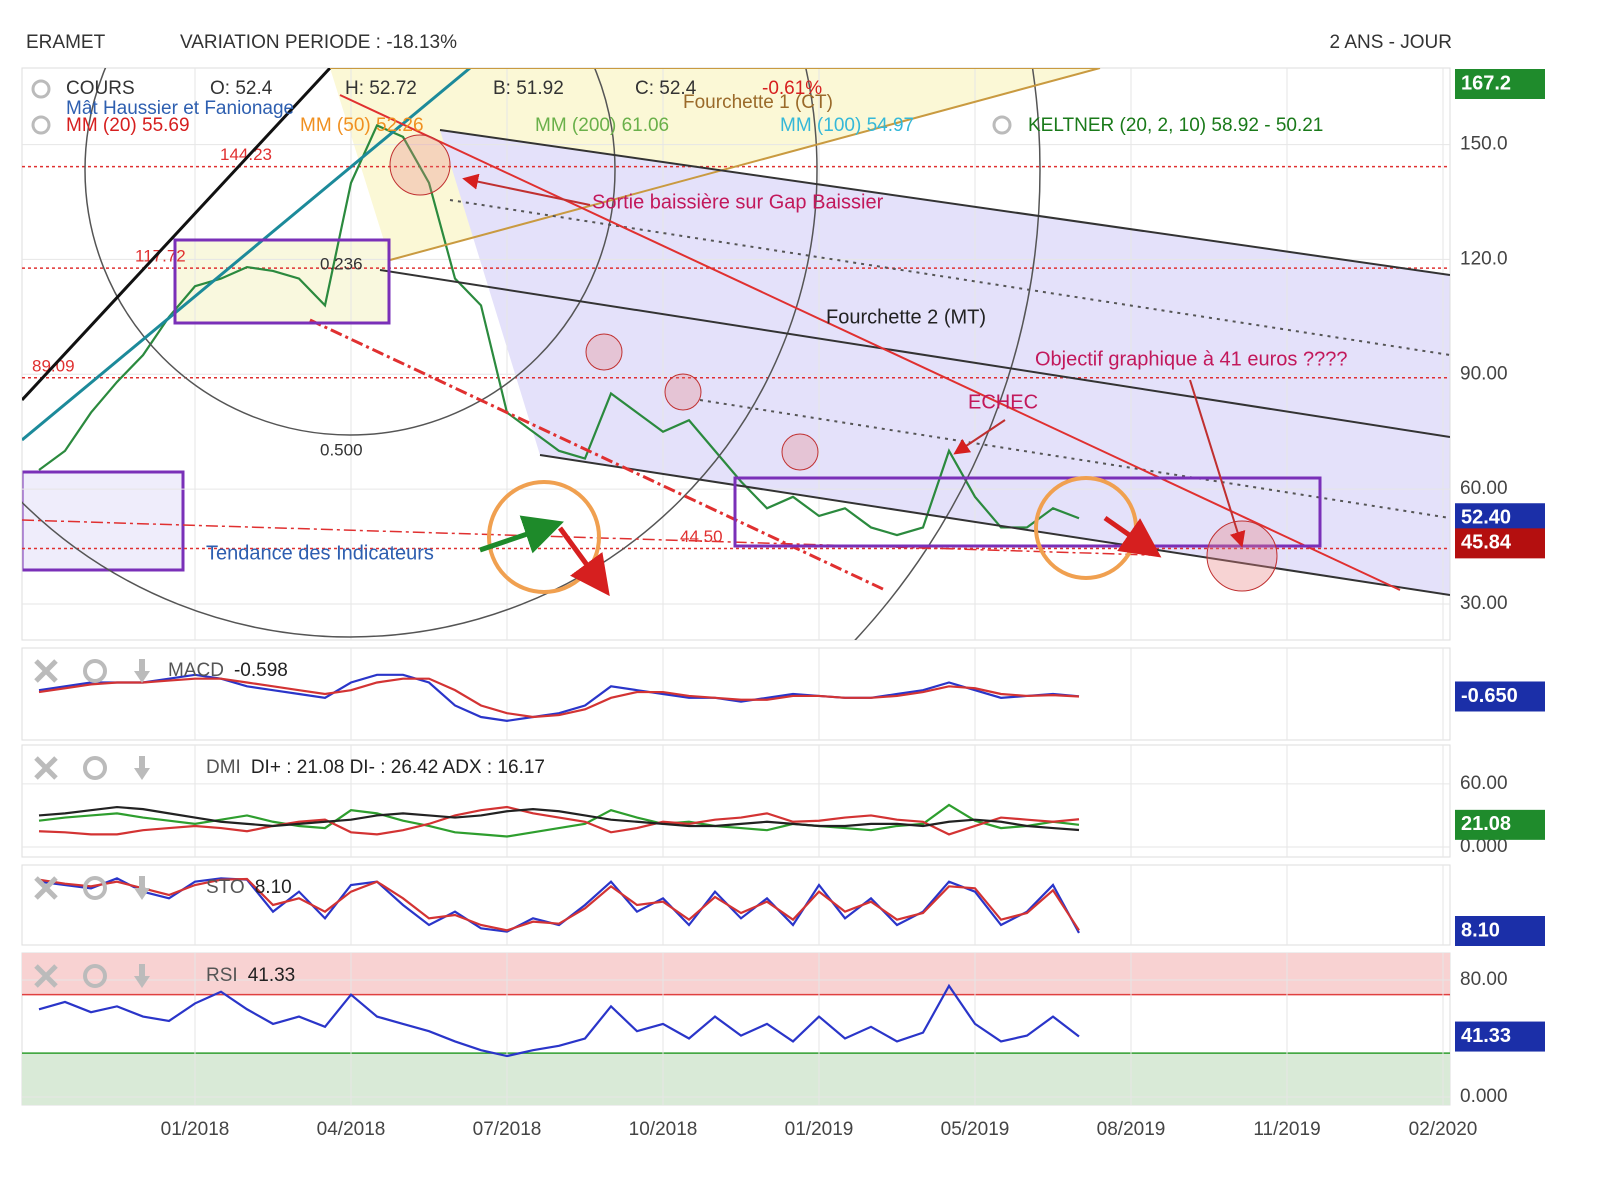 This screenshot has height=1198, width=1618. I want to click on panel-readout: DI+ : 21.08 DI- : 26.42 ADX : 16.17, so click(398, 767).